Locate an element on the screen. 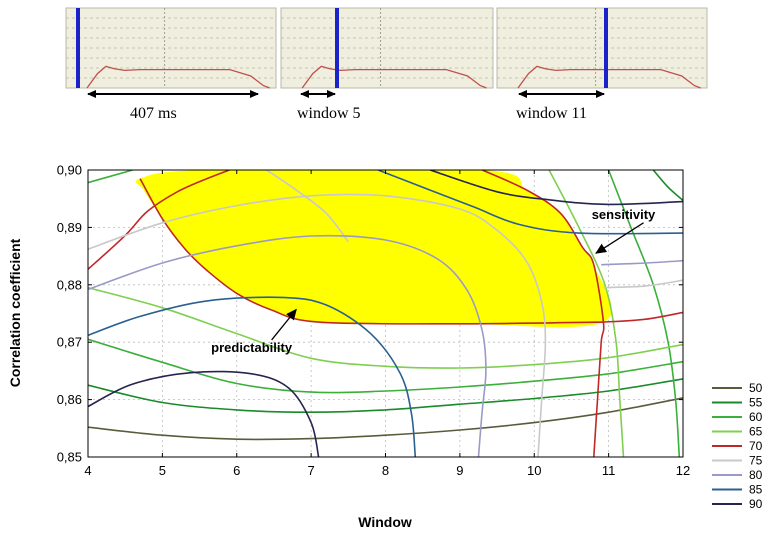  legend-item-75: 75 is located at coordinates (737, 461).